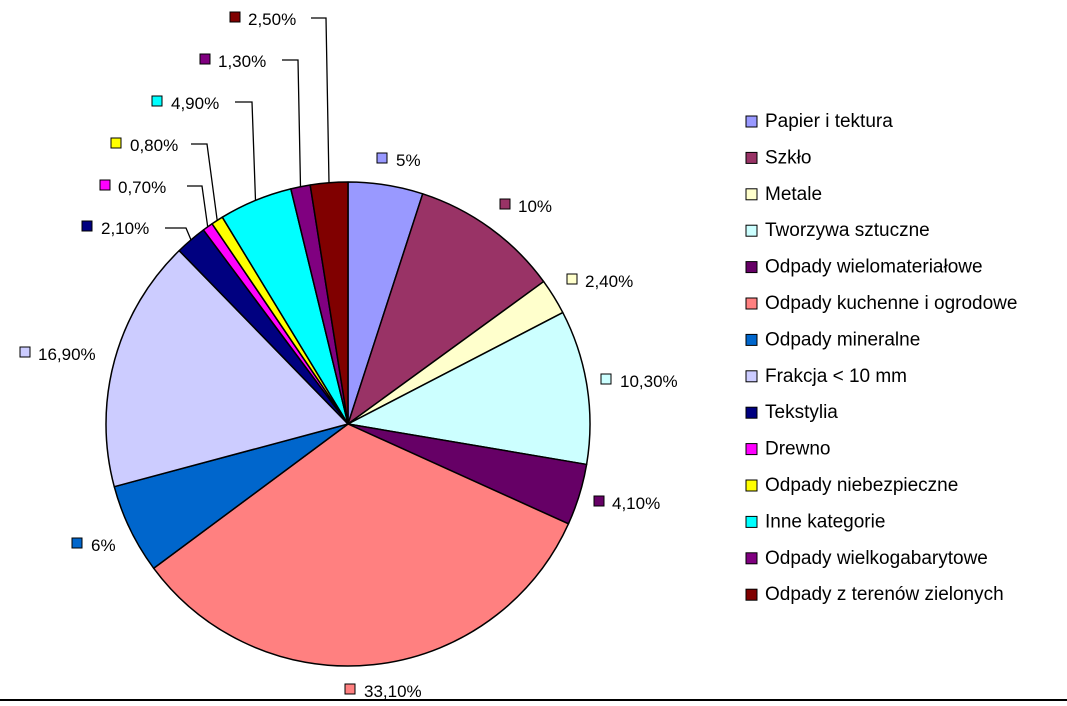 The image size is (1067, 706). I want to click on data-label-text: 4,90%, so click(195, 103).